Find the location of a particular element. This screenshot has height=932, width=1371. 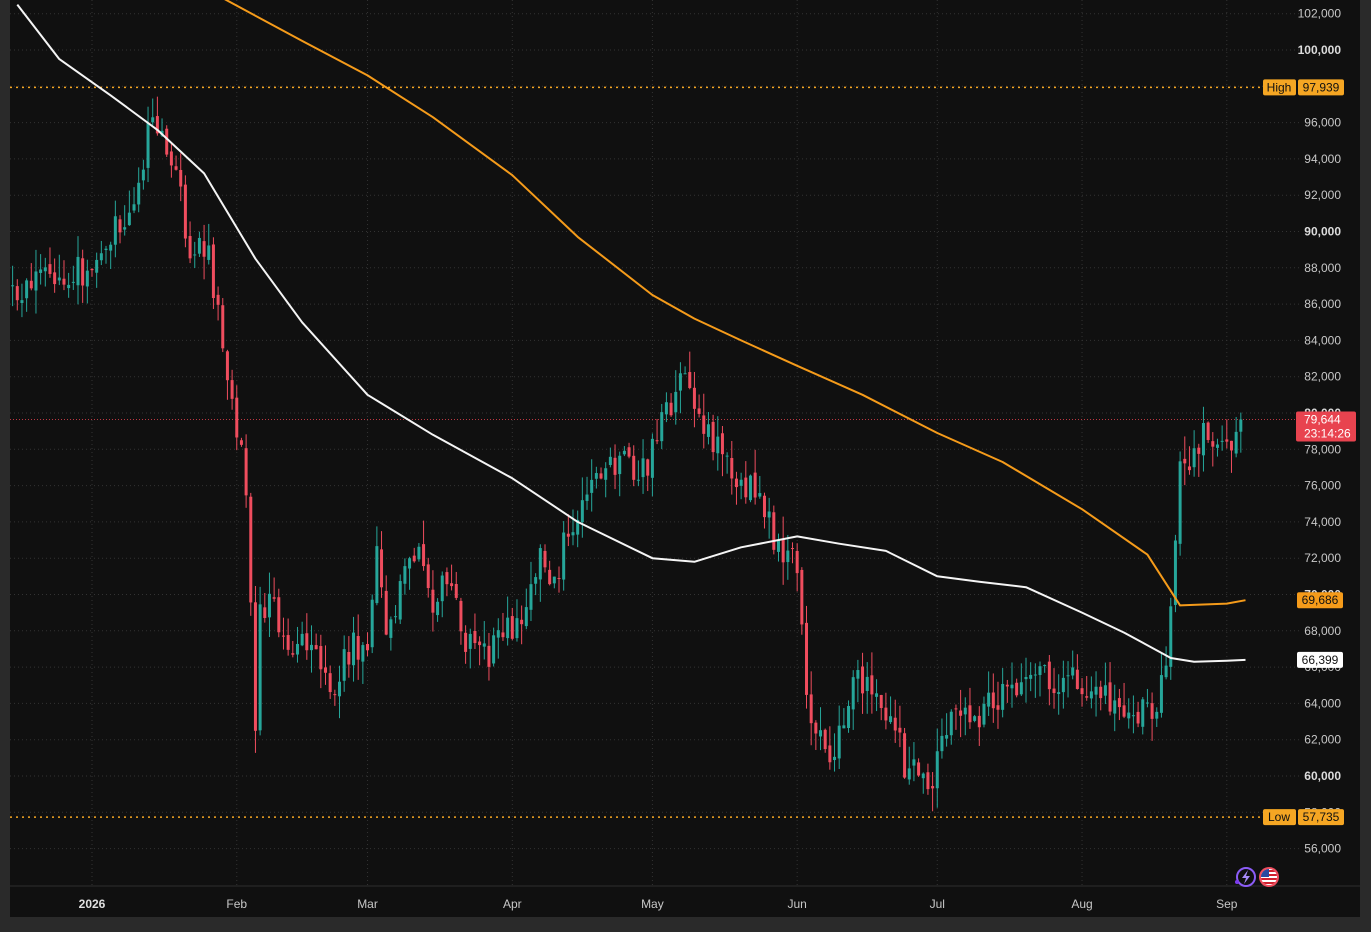

time-axis: 2026 Feb Mar Apr May Jun Jul Aug Sep is located at coordinates (658, 904).